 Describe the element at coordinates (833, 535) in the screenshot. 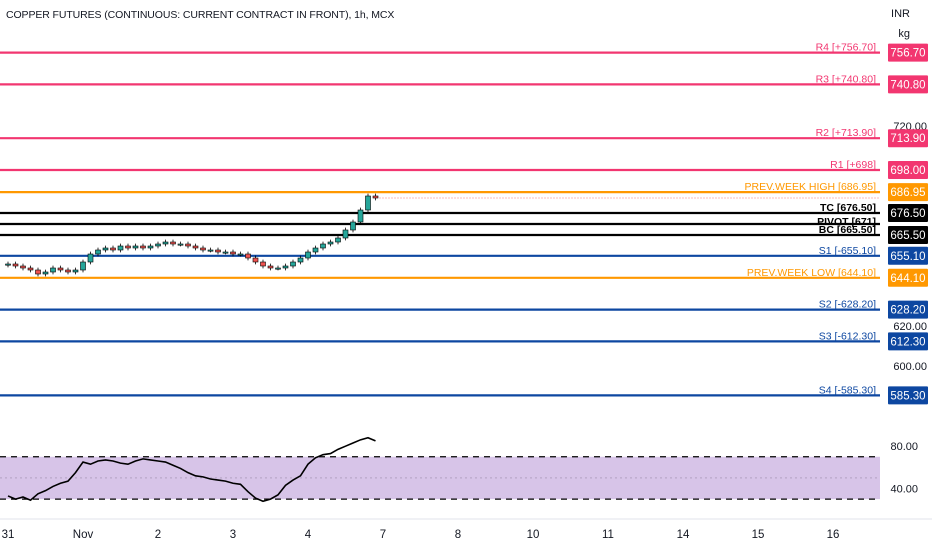

I see `x-tick-label: 16` at that location.